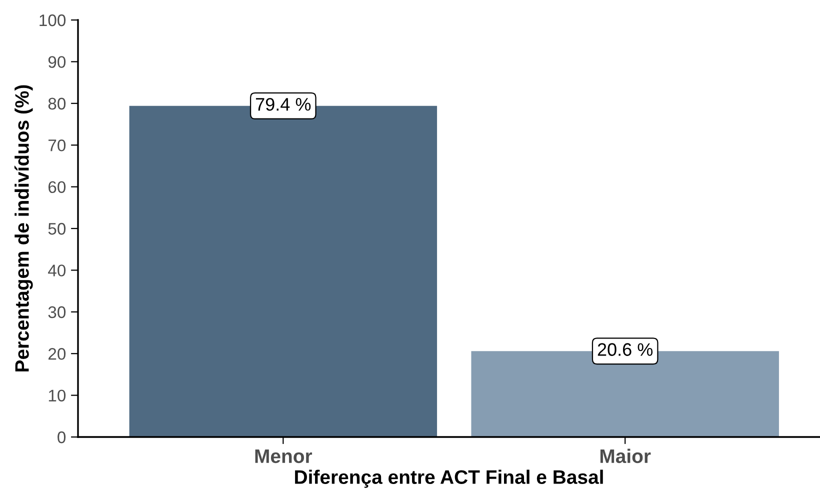 This screenshot has width=820, height=493. What do you see at coordinates (625, 456) in the screenshot?
I see `x-tick-label: Maior` at bounding box center [625, 456].